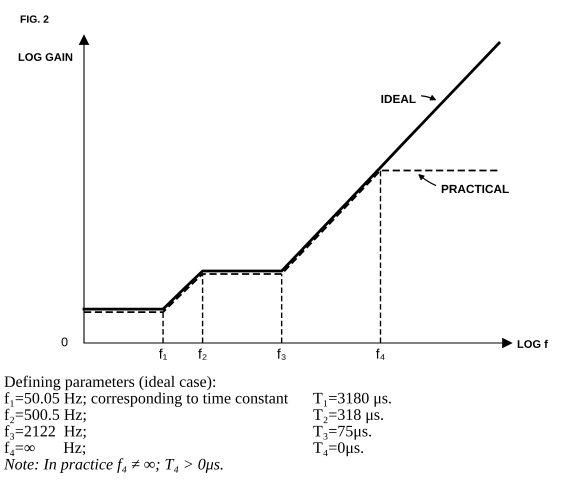 This screenshot has height=483, width=564. I want to click on text: f₄=∞ Hz;, so click(45, 449).